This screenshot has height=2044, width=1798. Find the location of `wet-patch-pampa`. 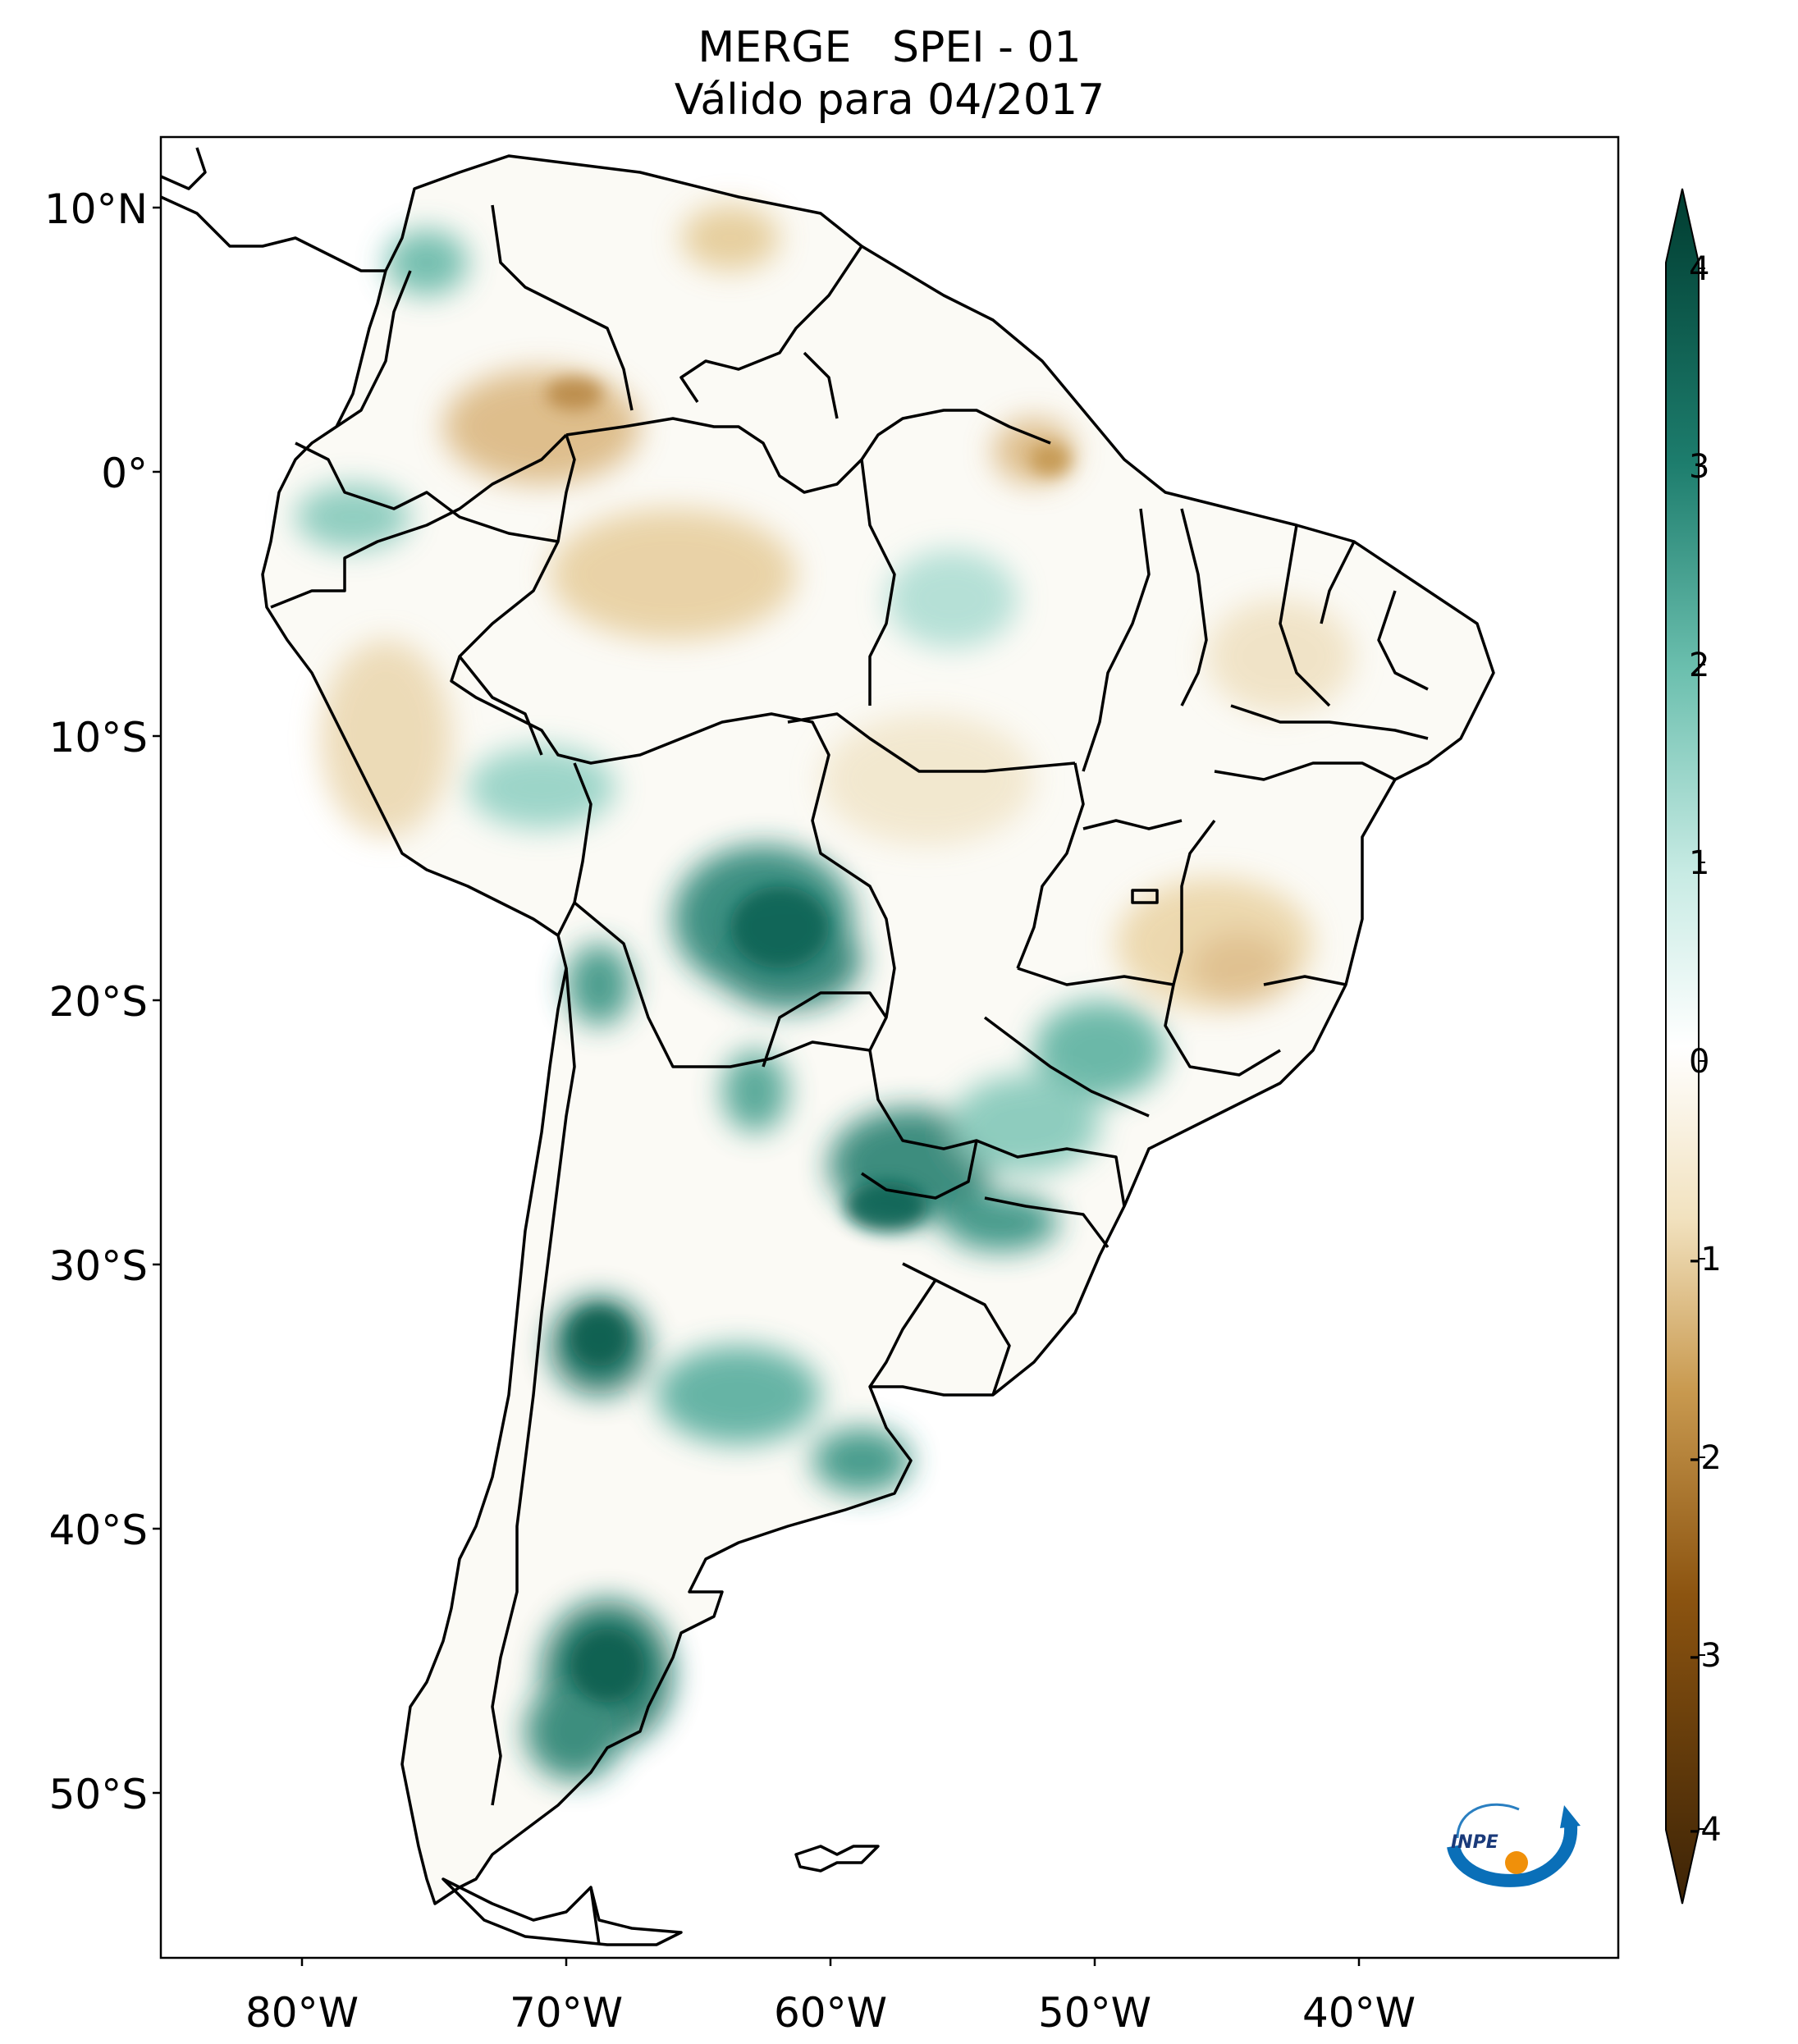

wet-patch-pampa is located at coordinates (739, 1395).